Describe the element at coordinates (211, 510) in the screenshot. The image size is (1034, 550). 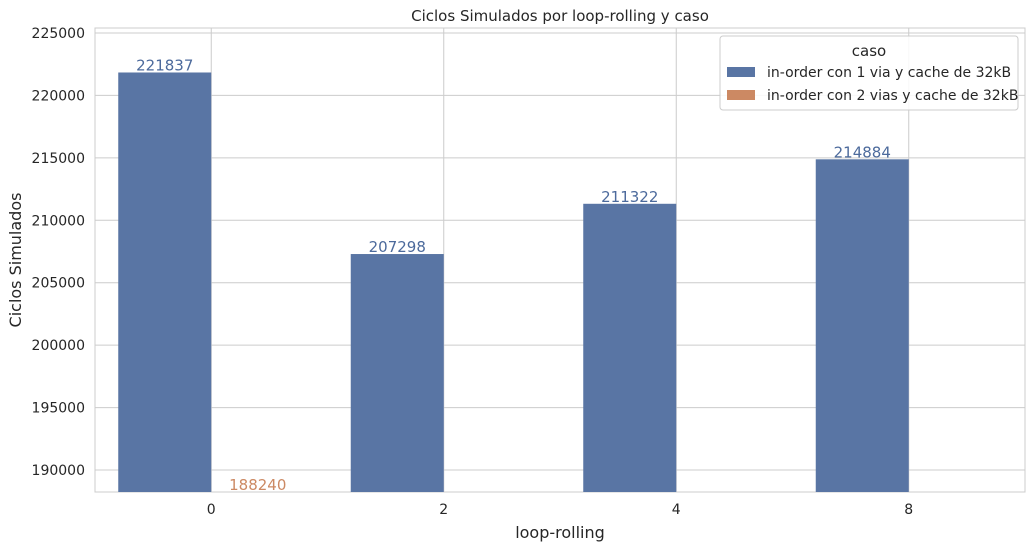
I see `x-tick-label-0: 0` at that location.